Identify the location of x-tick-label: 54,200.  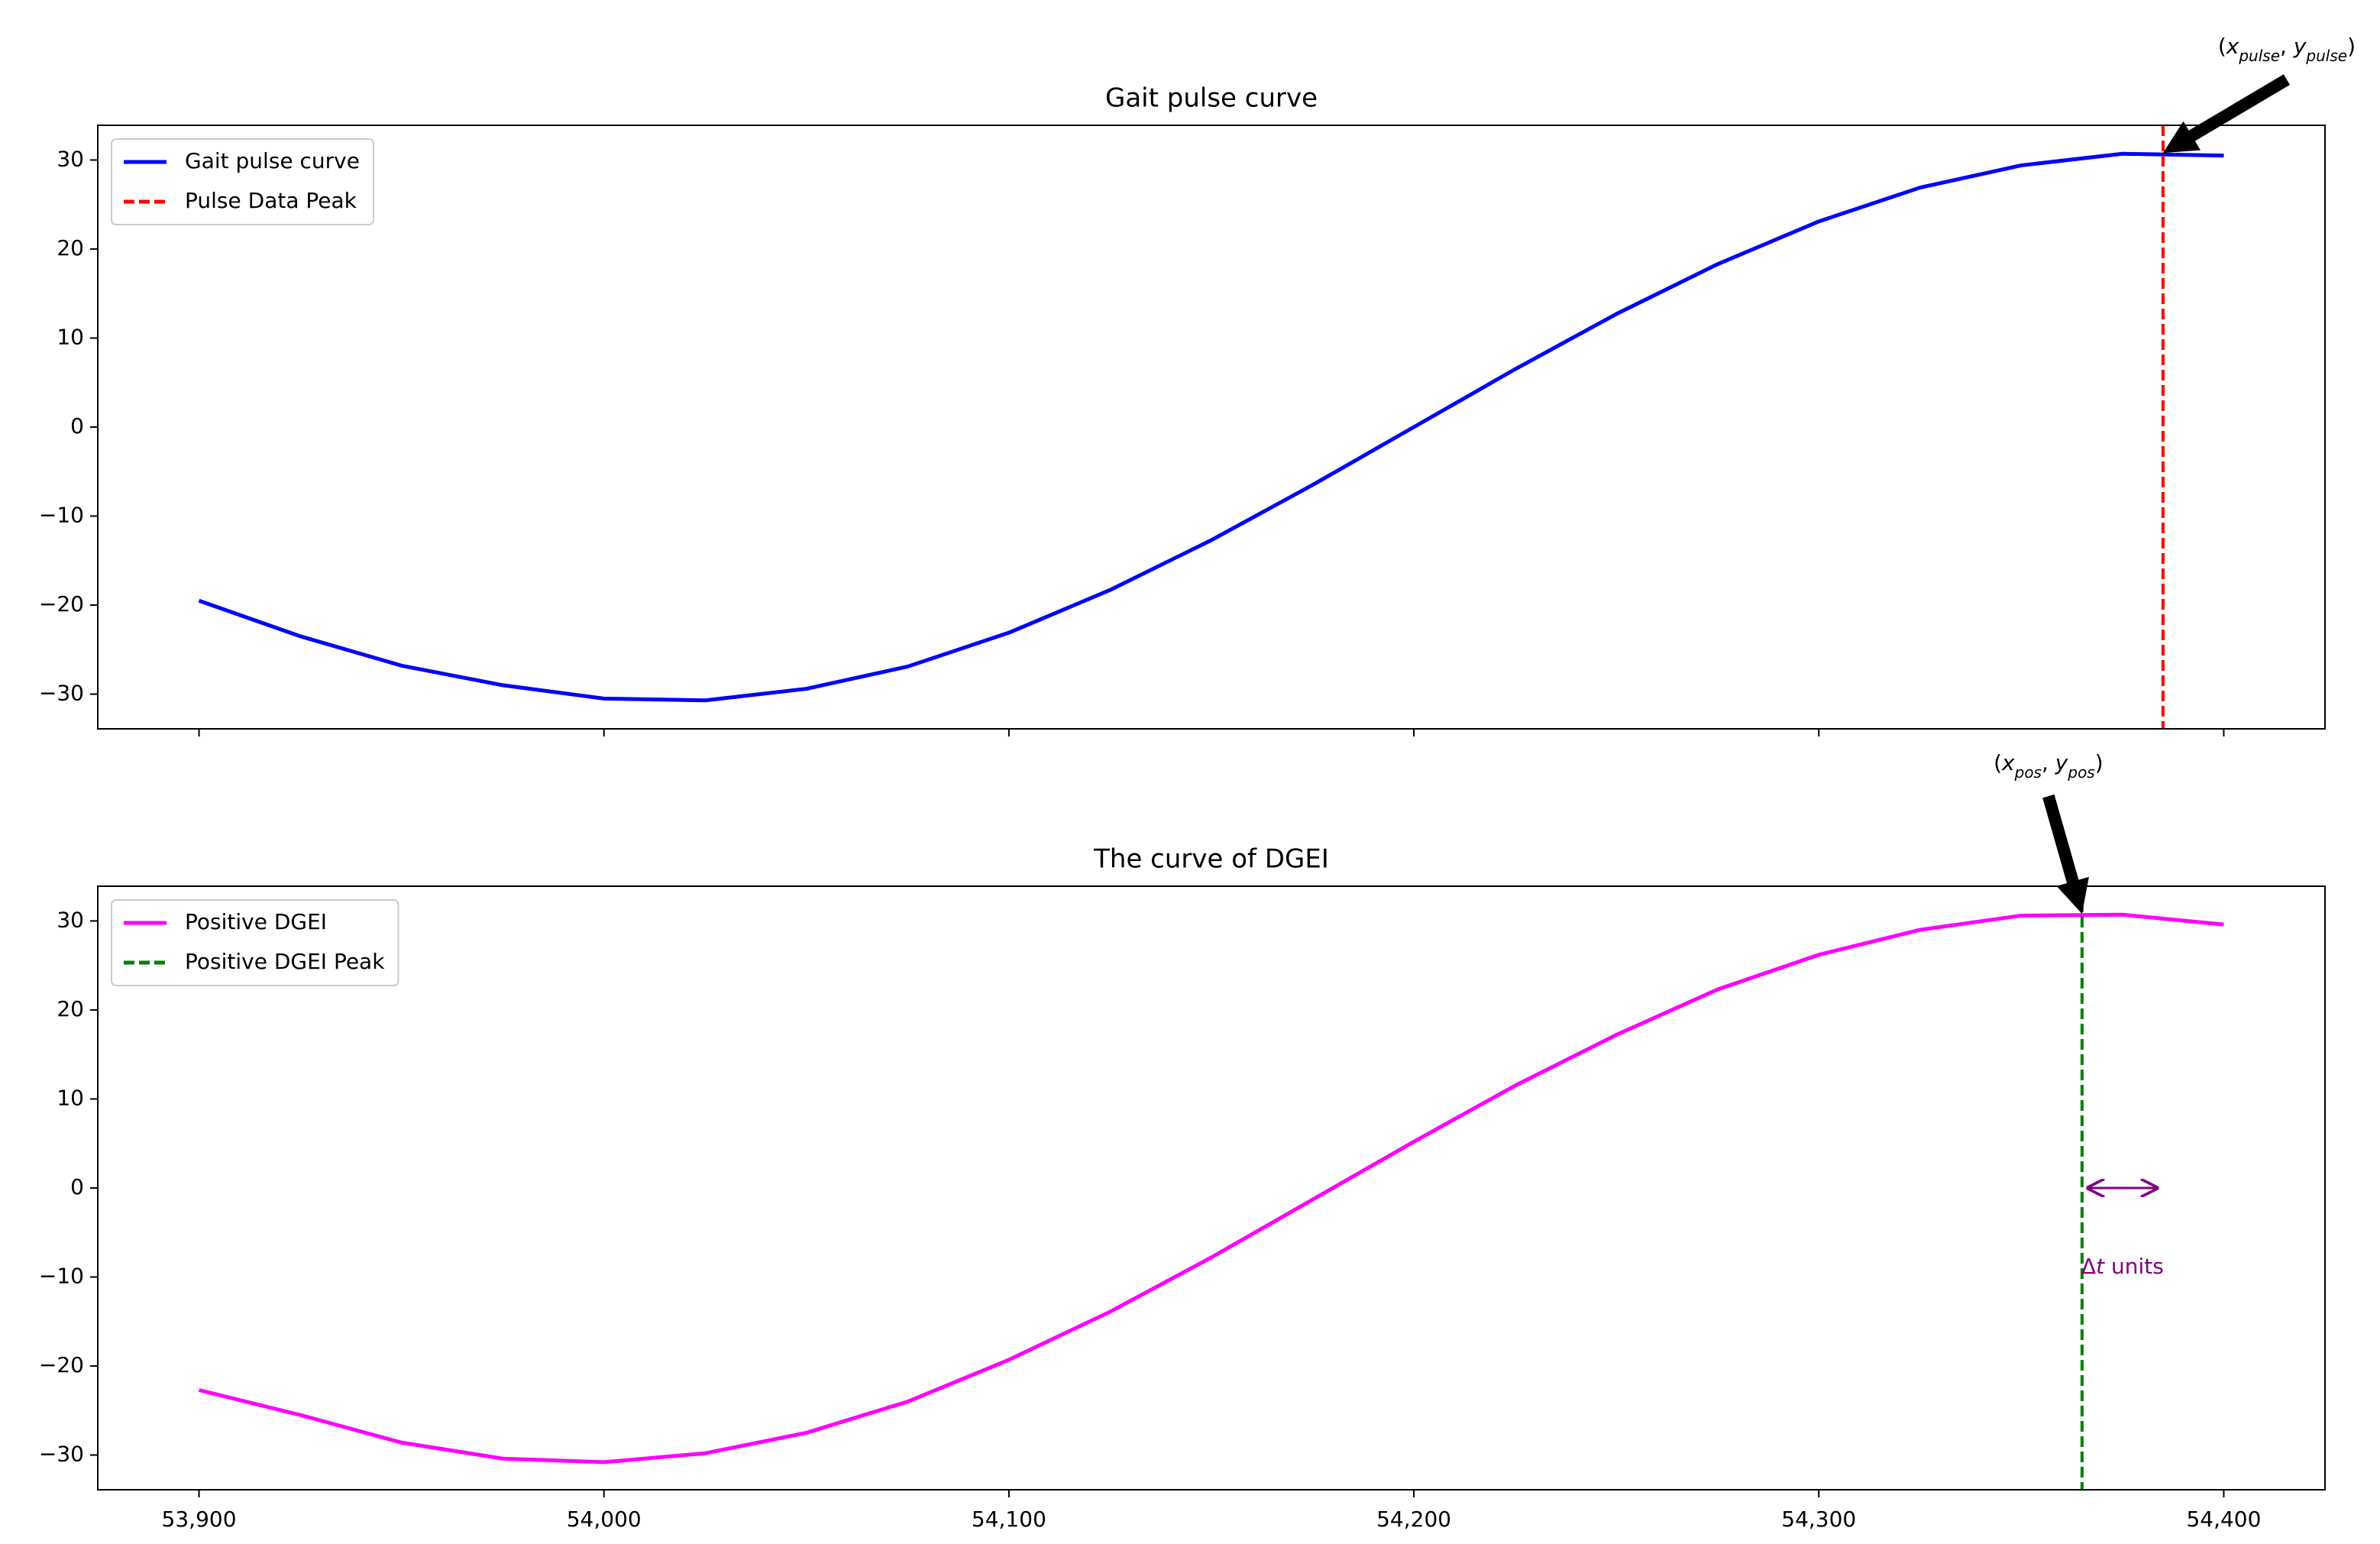
(1413, 1519).